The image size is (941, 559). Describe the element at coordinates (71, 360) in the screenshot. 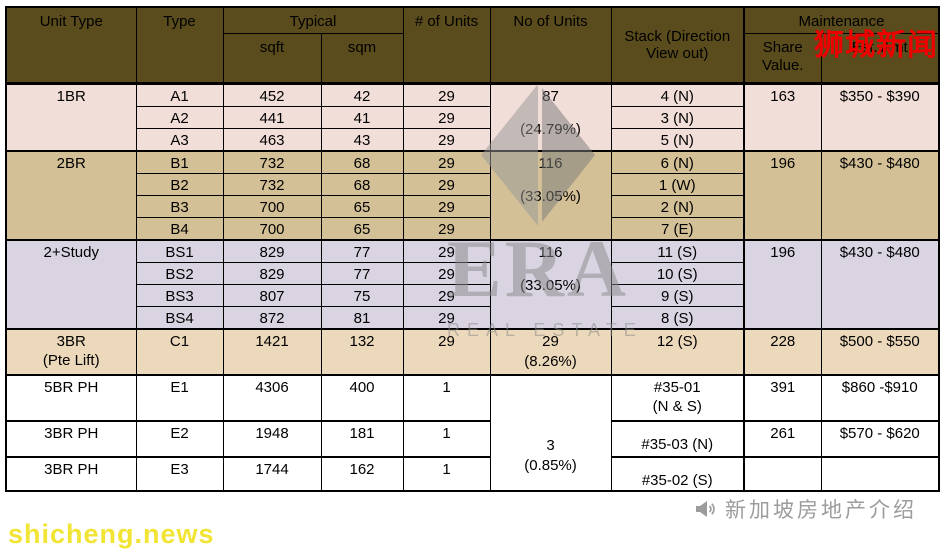

I see `unit-type-line2: (Pte Lift)` at that location.